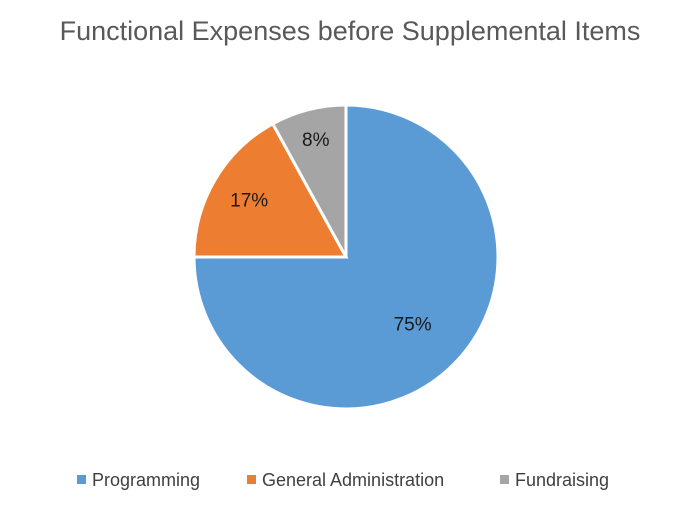  Describe the element at coordinates (81, 479) in the screenshot. I see `legend-swatch-programming` at that location.